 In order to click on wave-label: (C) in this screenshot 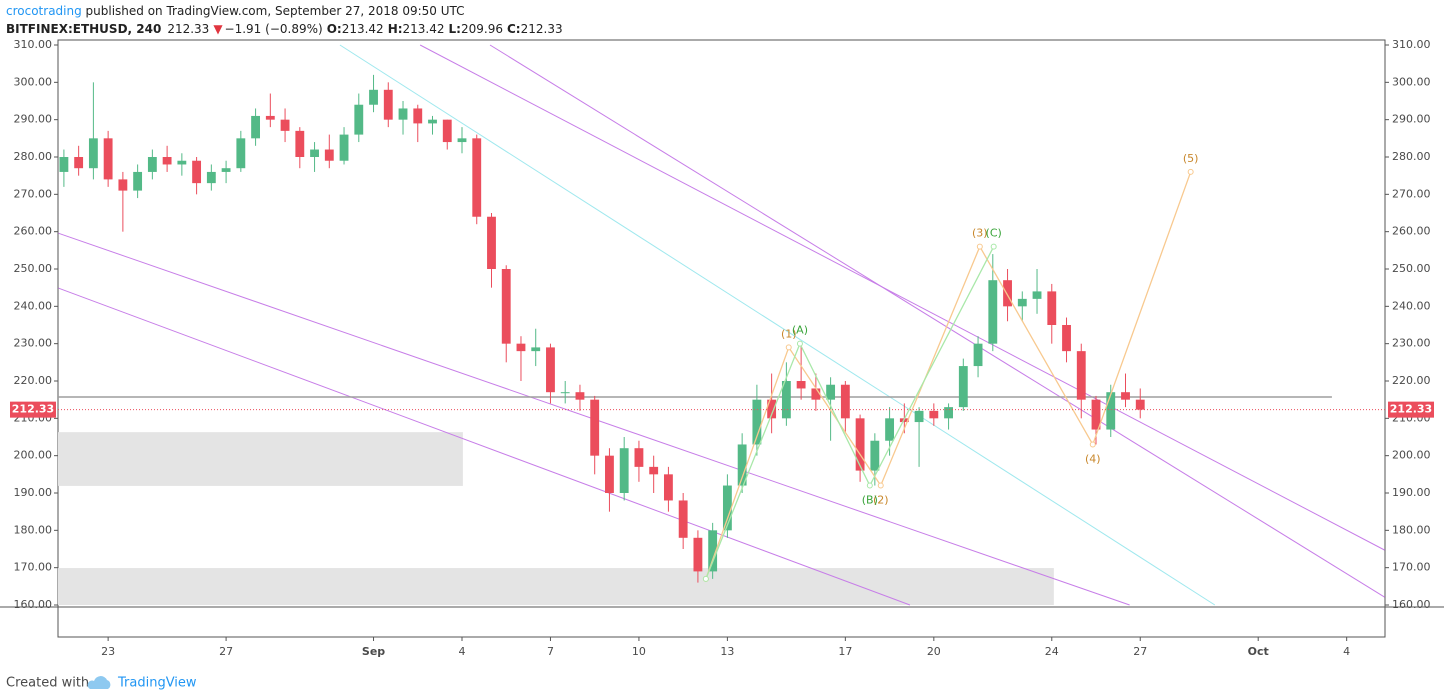, I will do `click(994, 233)`.